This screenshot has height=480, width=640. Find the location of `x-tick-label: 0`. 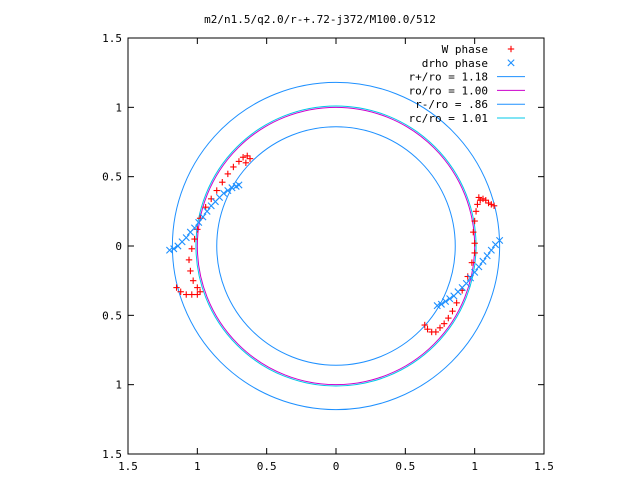

x-tick-label: 0 is located at coordinates (336, 466).